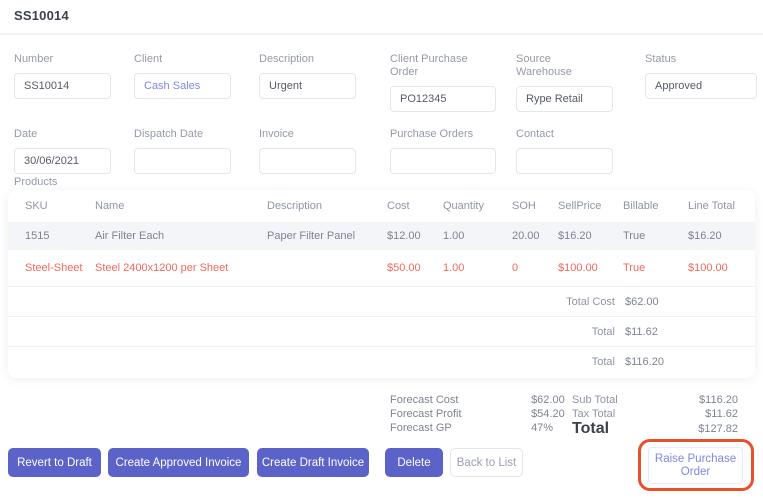  Describe the element at coordinates (443, 161) in the screenshot. I see `purchase-orders-input` at that location.